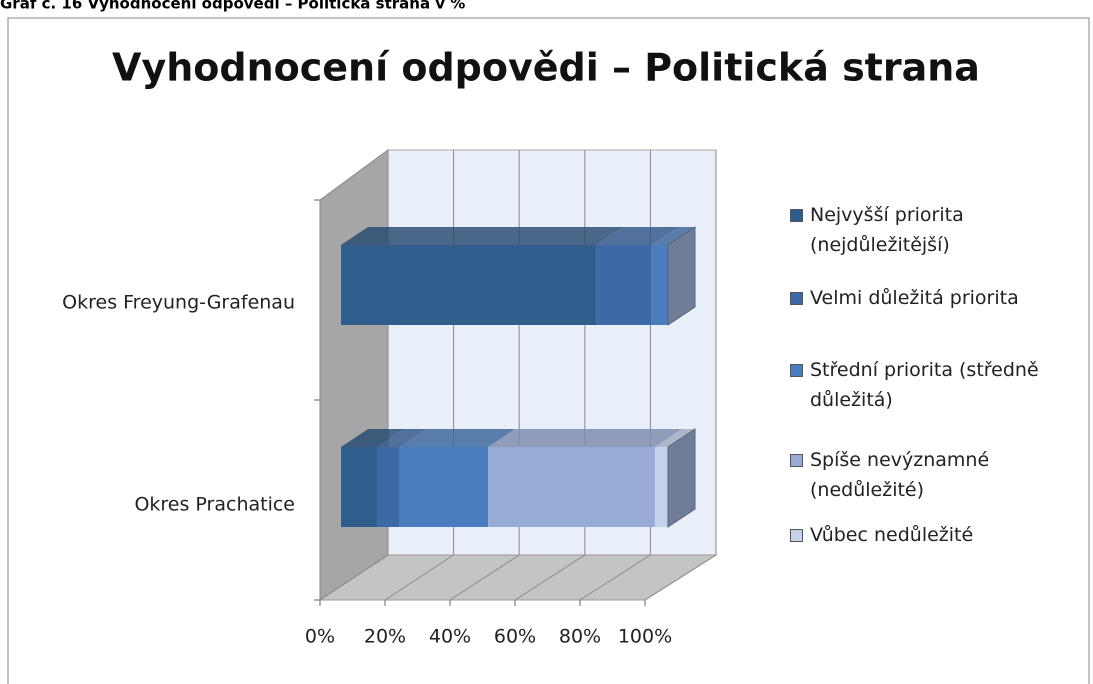 This screenshot has height=684, width=1093. What do you see at coordinates (214, 505) in the screenshot?
I see `y-tick-label: Okres Prachatice` at bounding box center [214, 505].